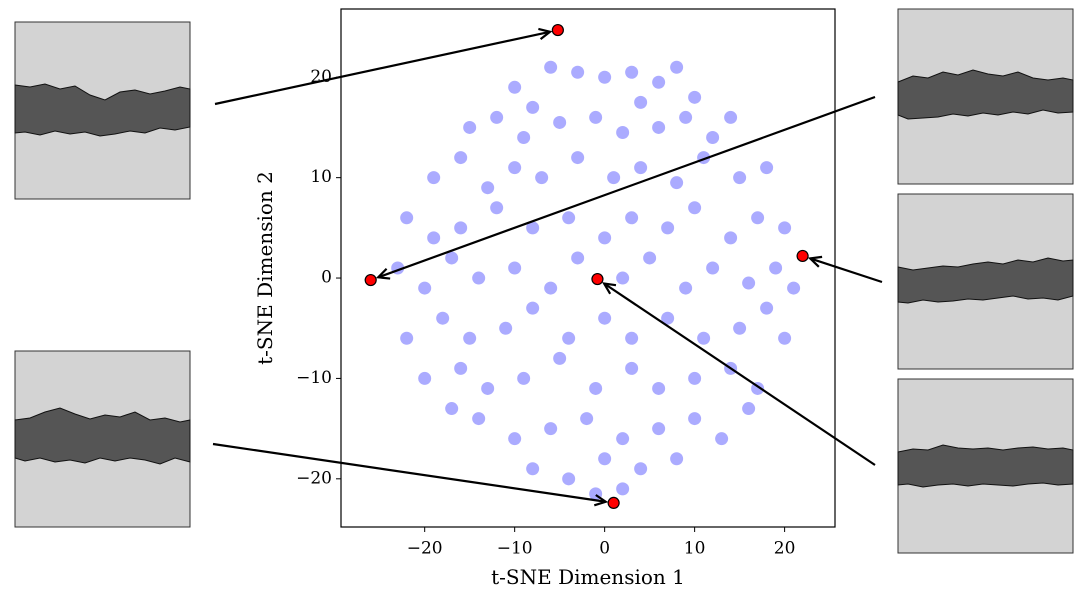 Image resolution: width=1077 pixels, height=595 pixels. I want to click on x-tick-label: −20, so click(425, 549).